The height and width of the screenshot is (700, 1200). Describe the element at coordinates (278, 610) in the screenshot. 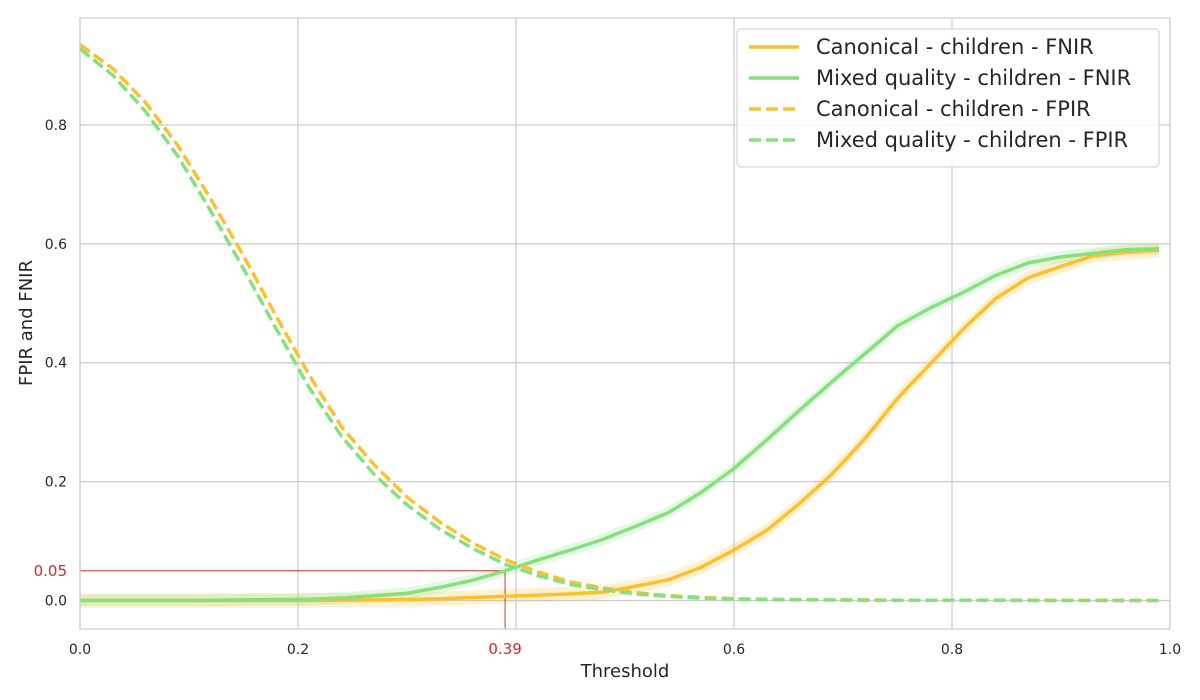

I see `threshold-marker: 0.39 0.05` at that location.